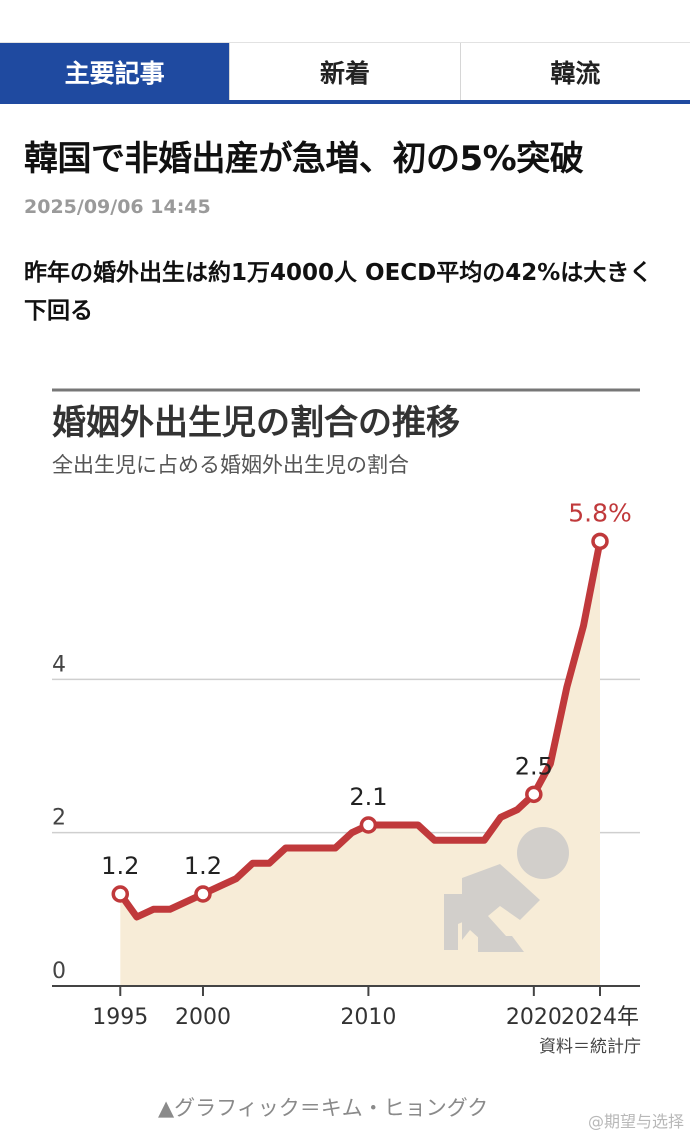 The width and height of the screenshot is (690, 1137). I want to click on baby-icon, so click(506, 889).